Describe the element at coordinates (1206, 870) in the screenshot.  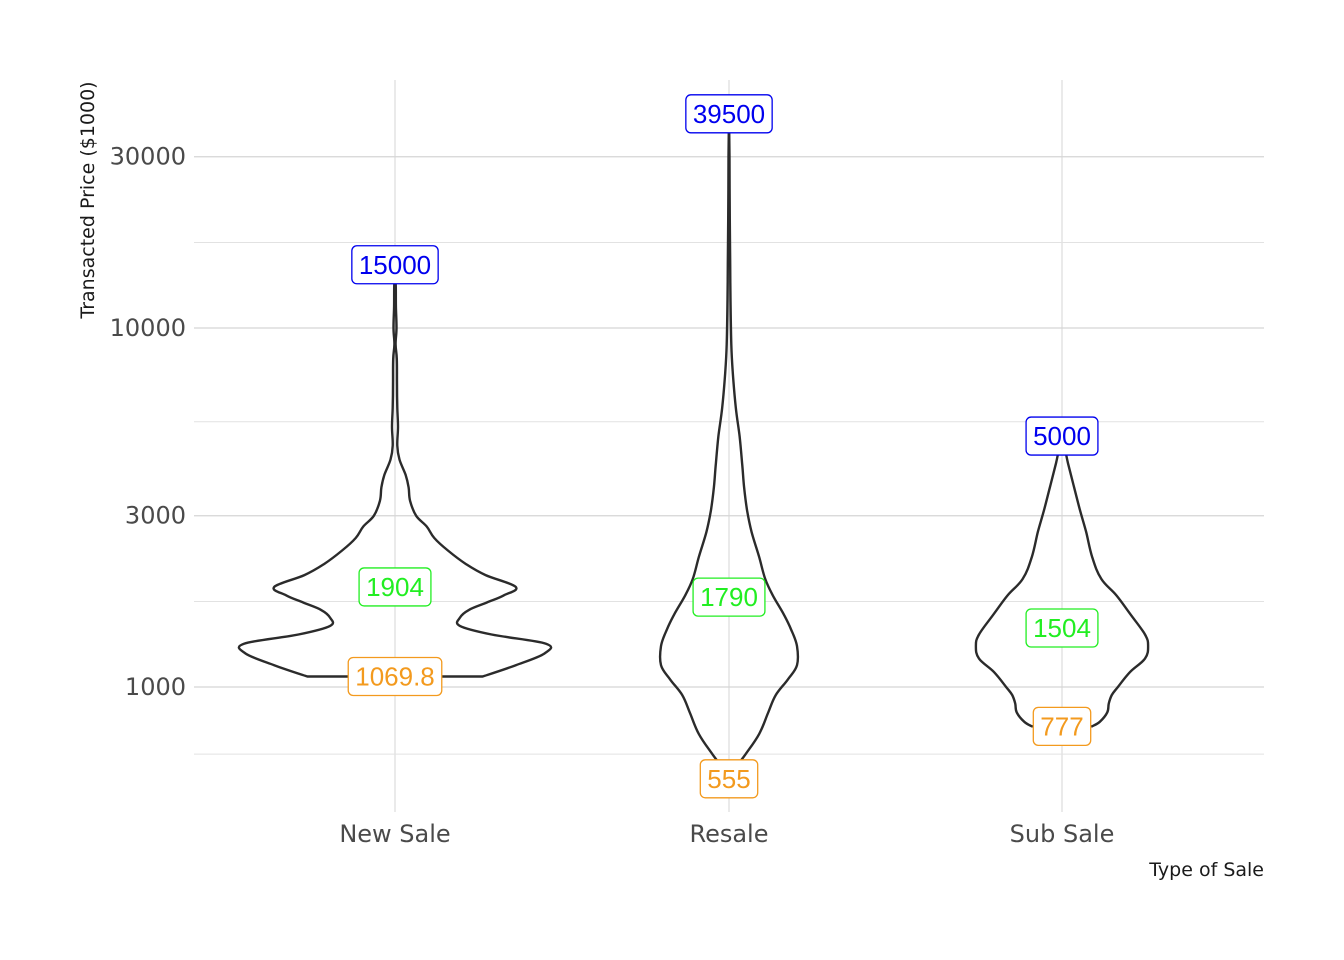
I see `x-axis-title: Type of Sale` at that location.